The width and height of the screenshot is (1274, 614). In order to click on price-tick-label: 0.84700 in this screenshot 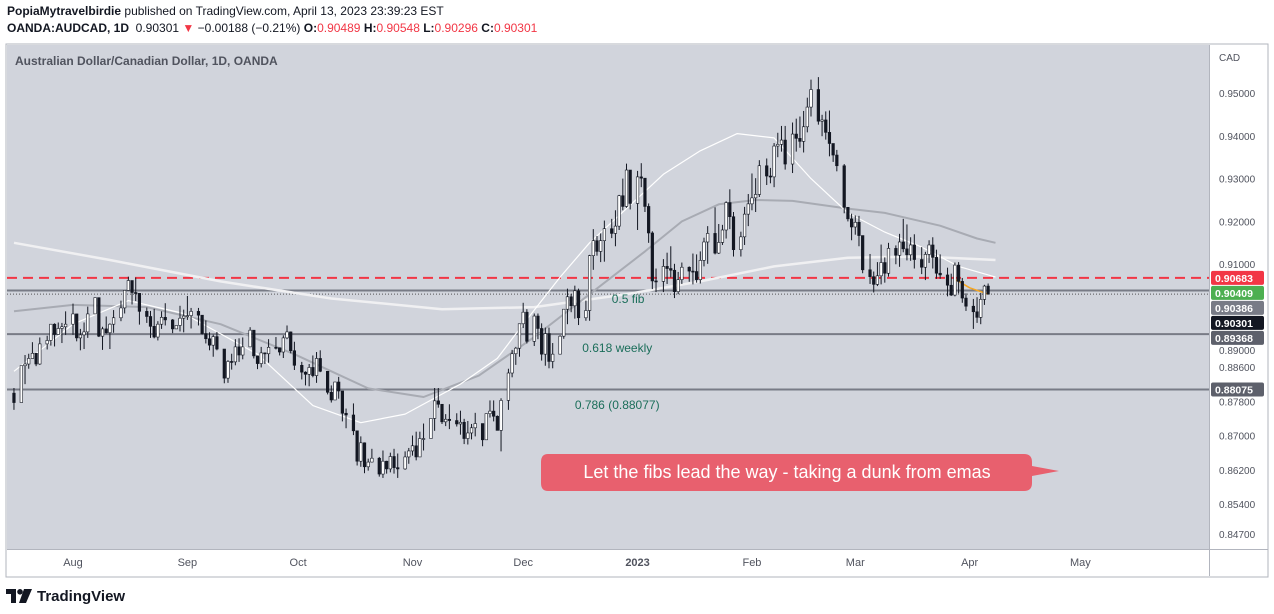, I will do `click(1237, 535)`.